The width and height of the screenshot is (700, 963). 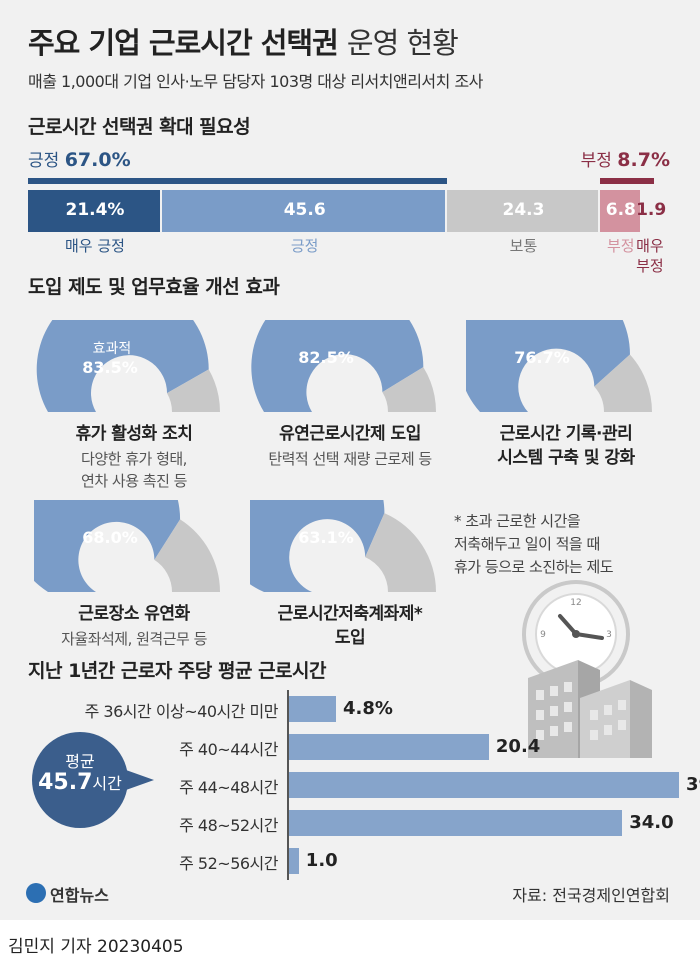 I want to click on gauge-title: 근로시간 기록·관리 시스템 구축 및 강화, so click(x=566, y=446).